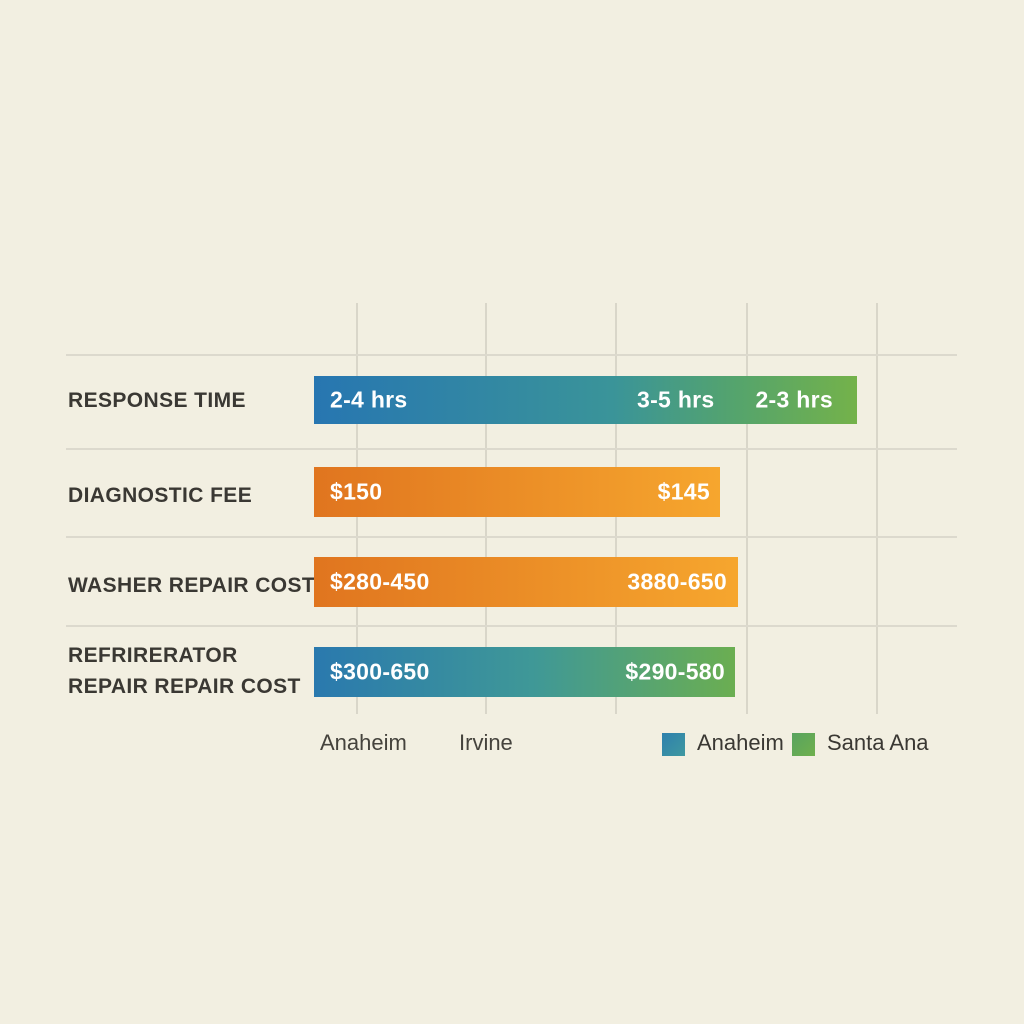 The height and width of the screenshot is (1024, 1024). Describe the element at coordinates (675, 671) in the screenshot. I see `bar-value: $290-580` at that location.